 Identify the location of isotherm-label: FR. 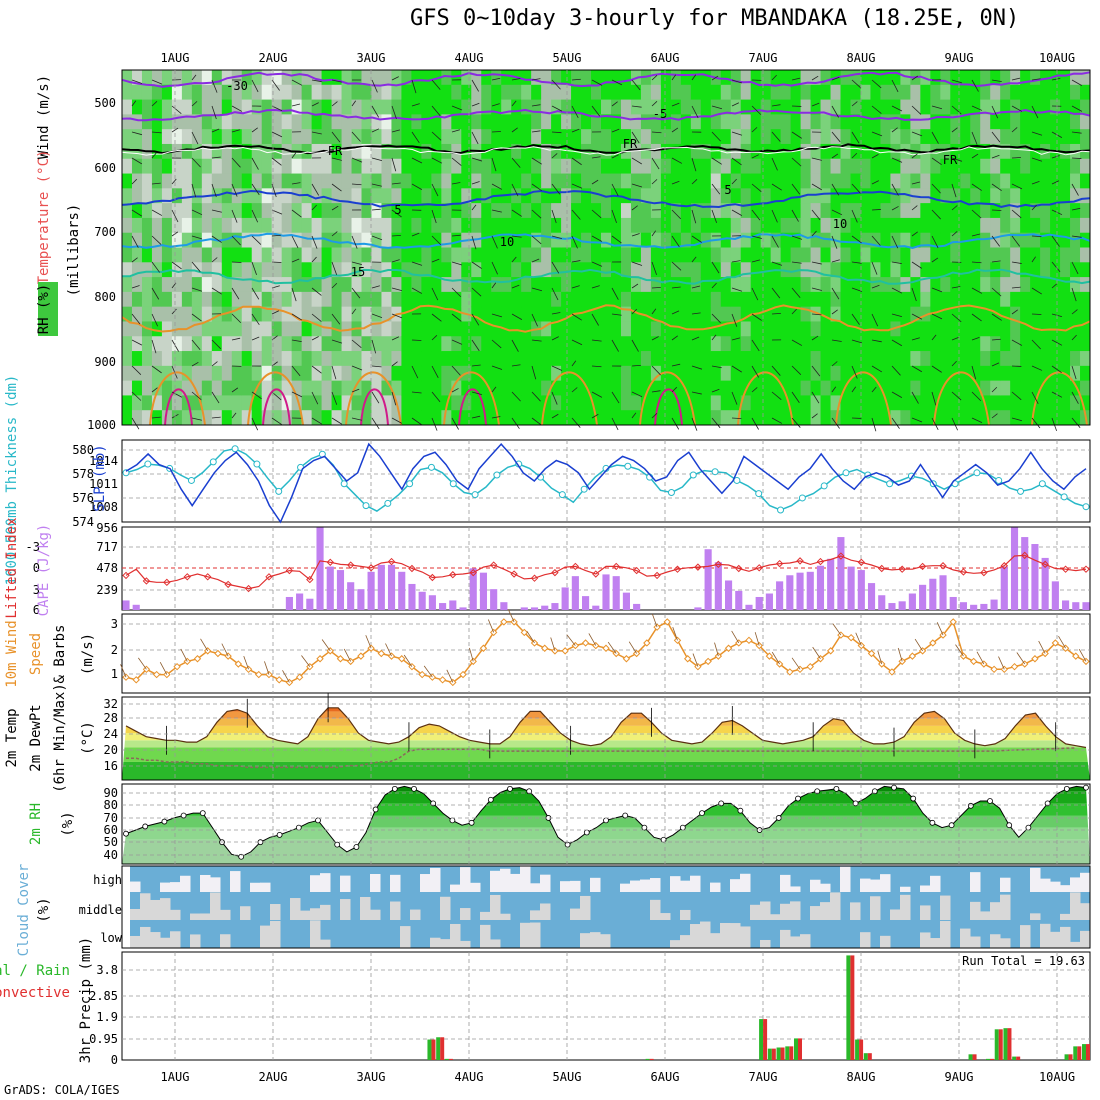
(950, 160).